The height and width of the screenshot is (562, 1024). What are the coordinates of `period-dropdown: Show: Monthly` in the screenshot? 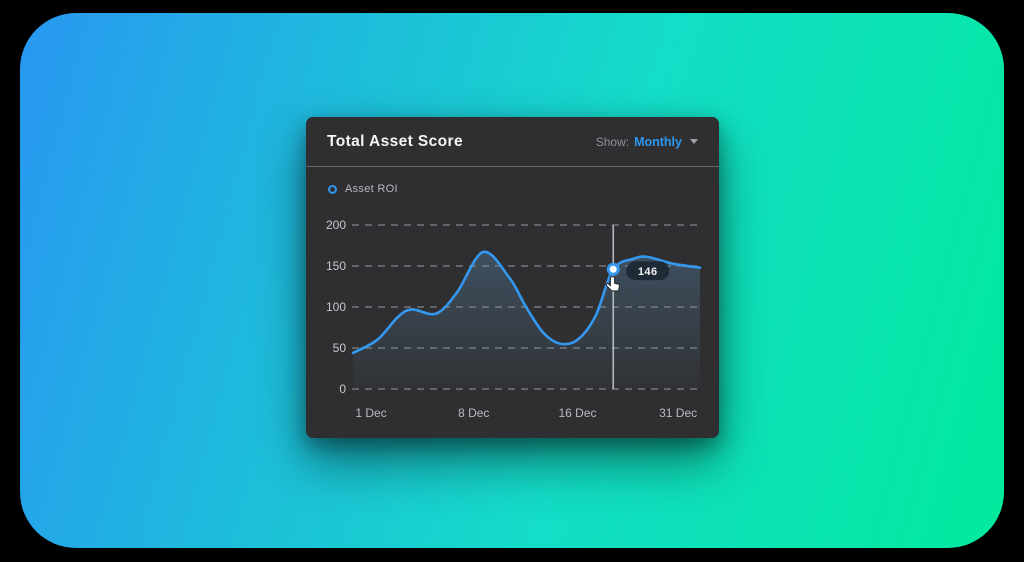 It's located at (647, 142).